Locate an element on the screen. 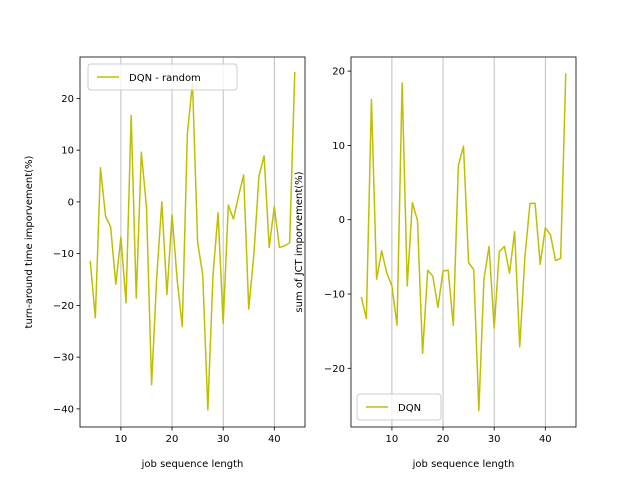 This screenshot has width=640, height=480. legend: DQN is located at coordinates (399, 407).